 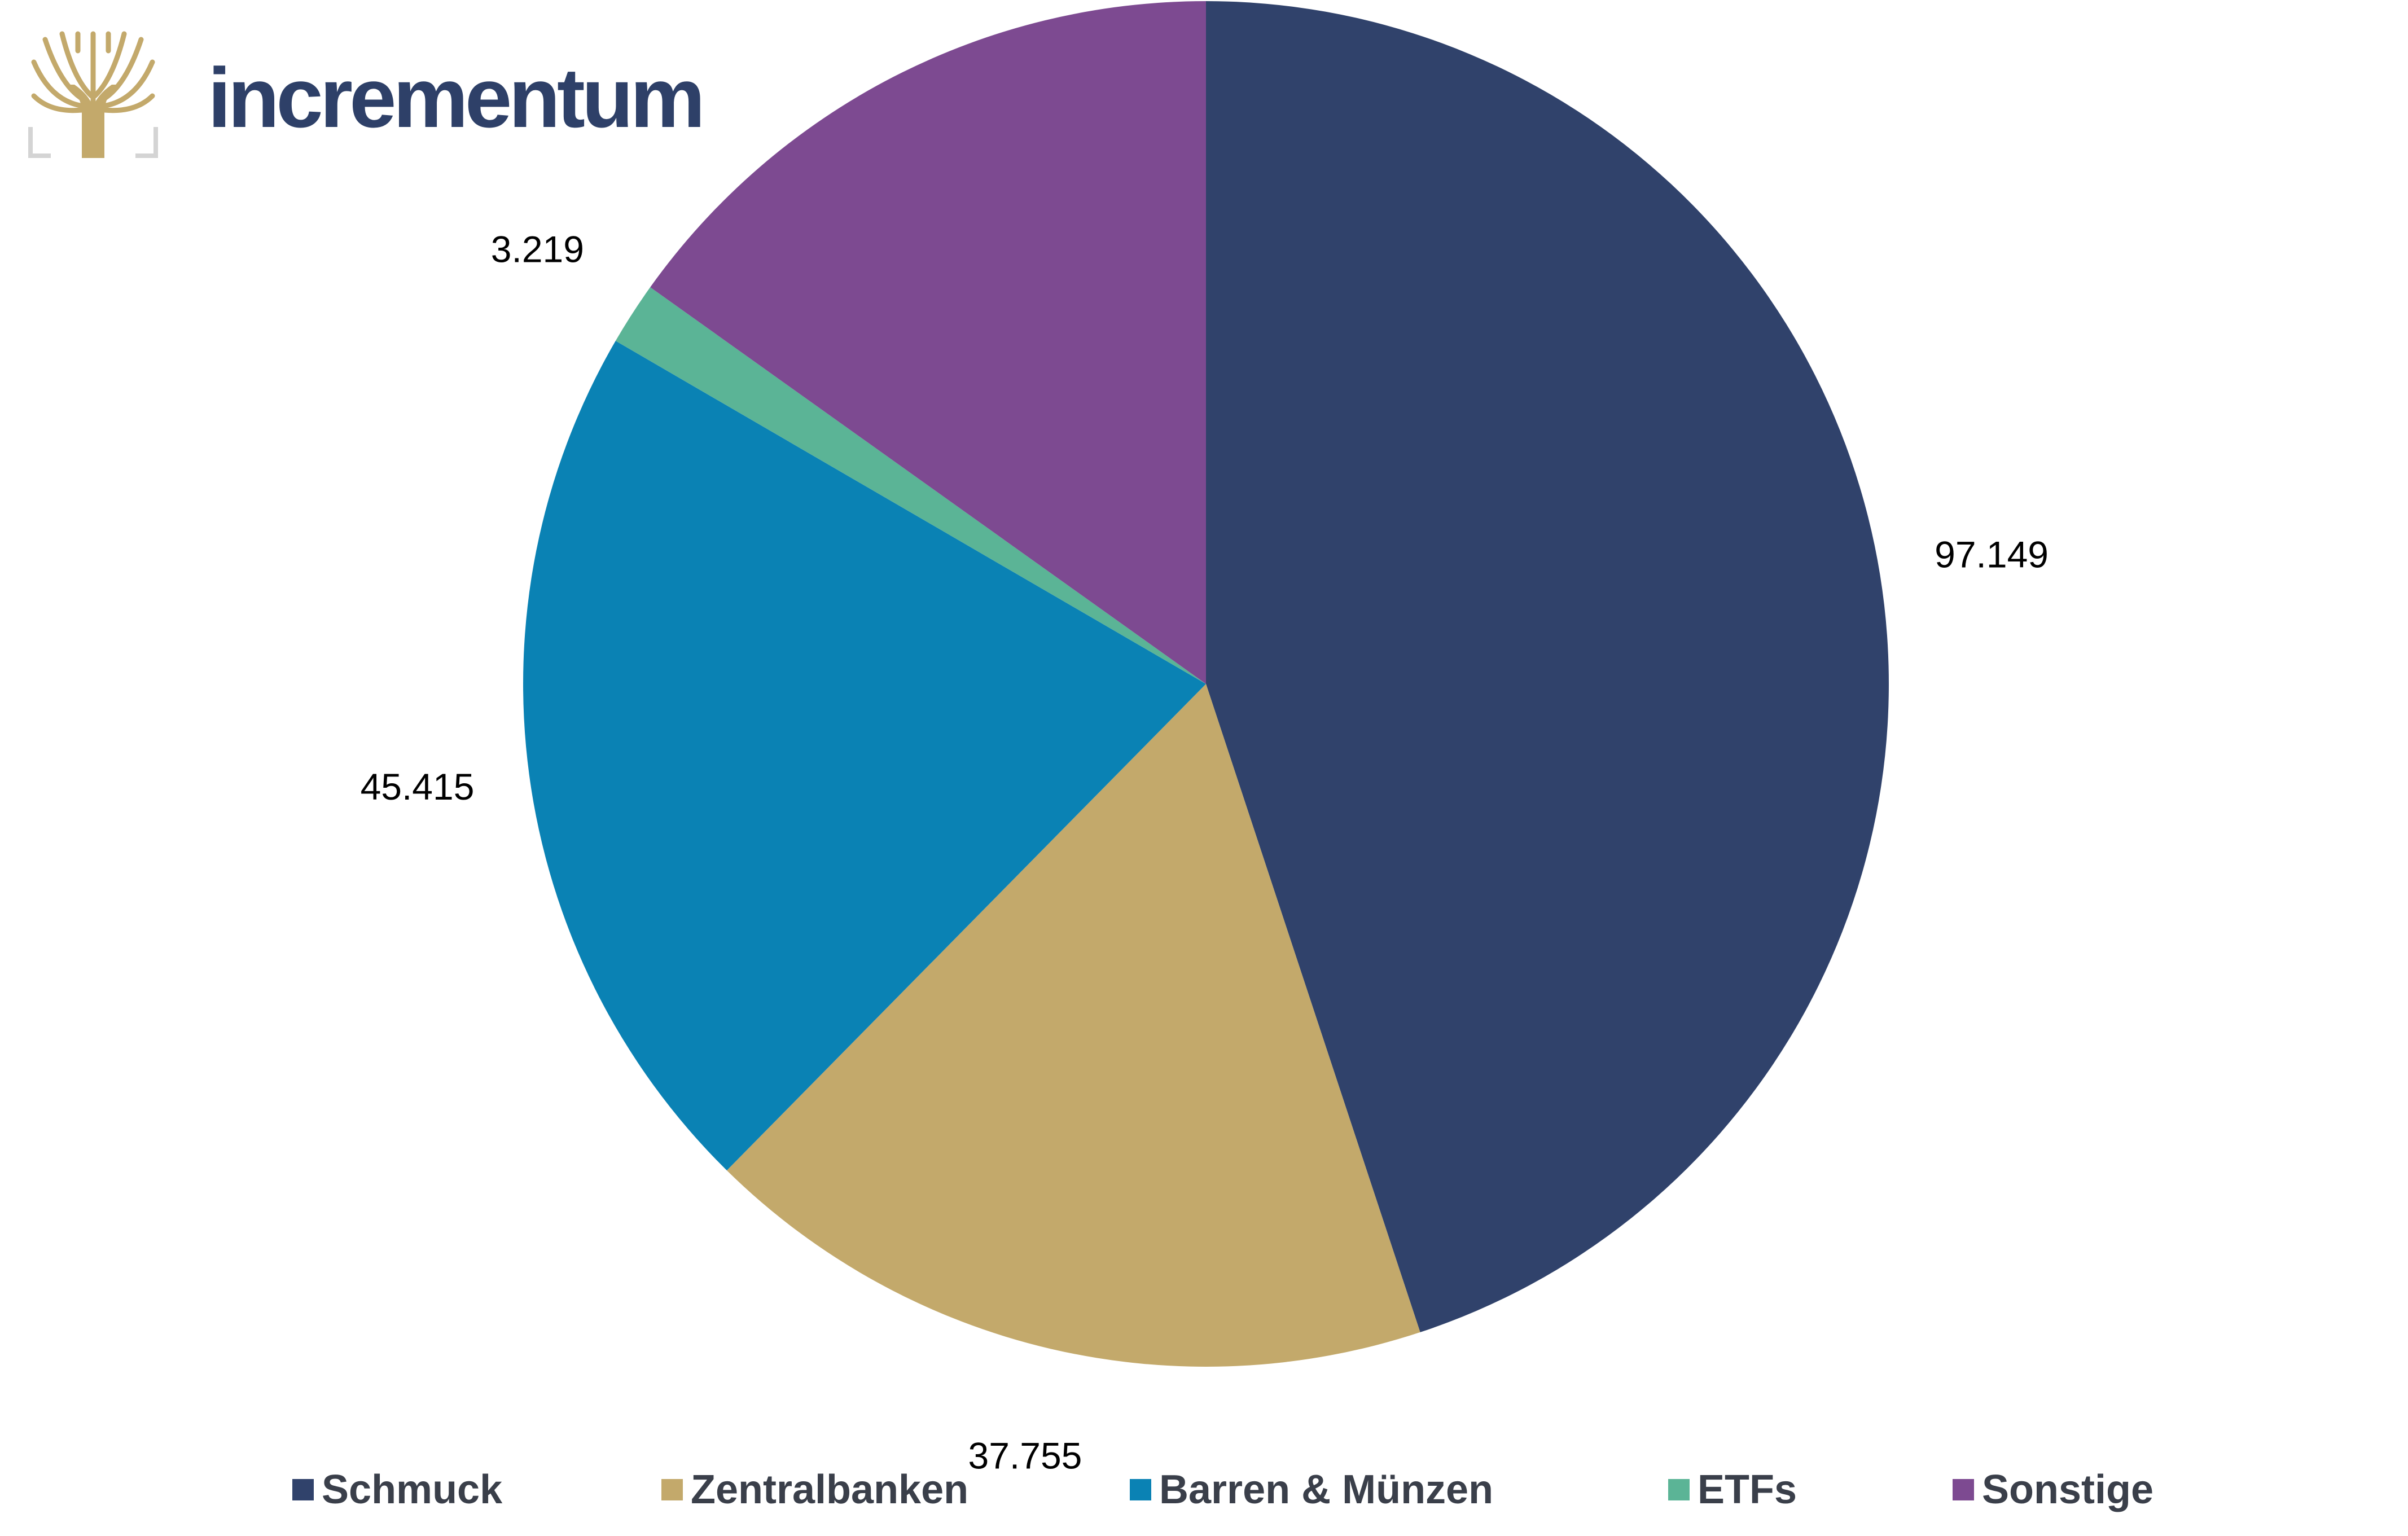 What do you see at coordinates (93, 94) in the screenshot?
I see `tree-icon` at bounding box center [93, 94].